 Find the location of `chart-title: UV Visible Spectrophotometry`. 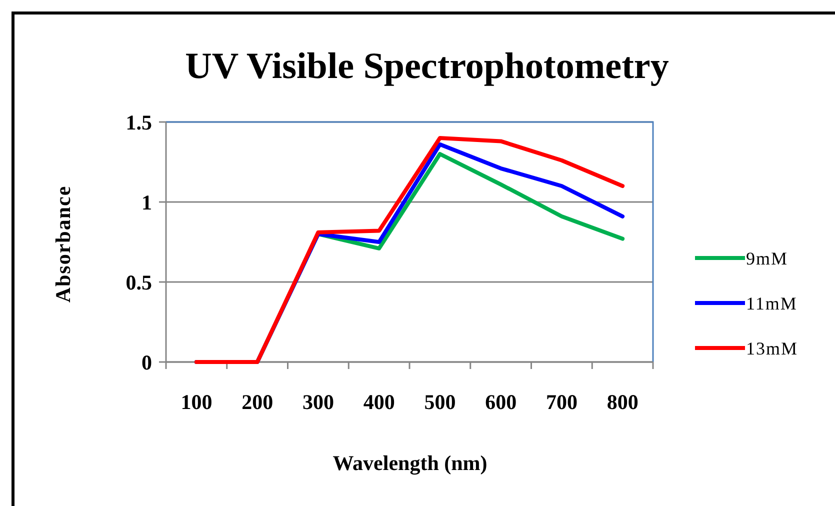

chart-title: UV Visible Spectrophotometry is located at coordinates (427, 66).